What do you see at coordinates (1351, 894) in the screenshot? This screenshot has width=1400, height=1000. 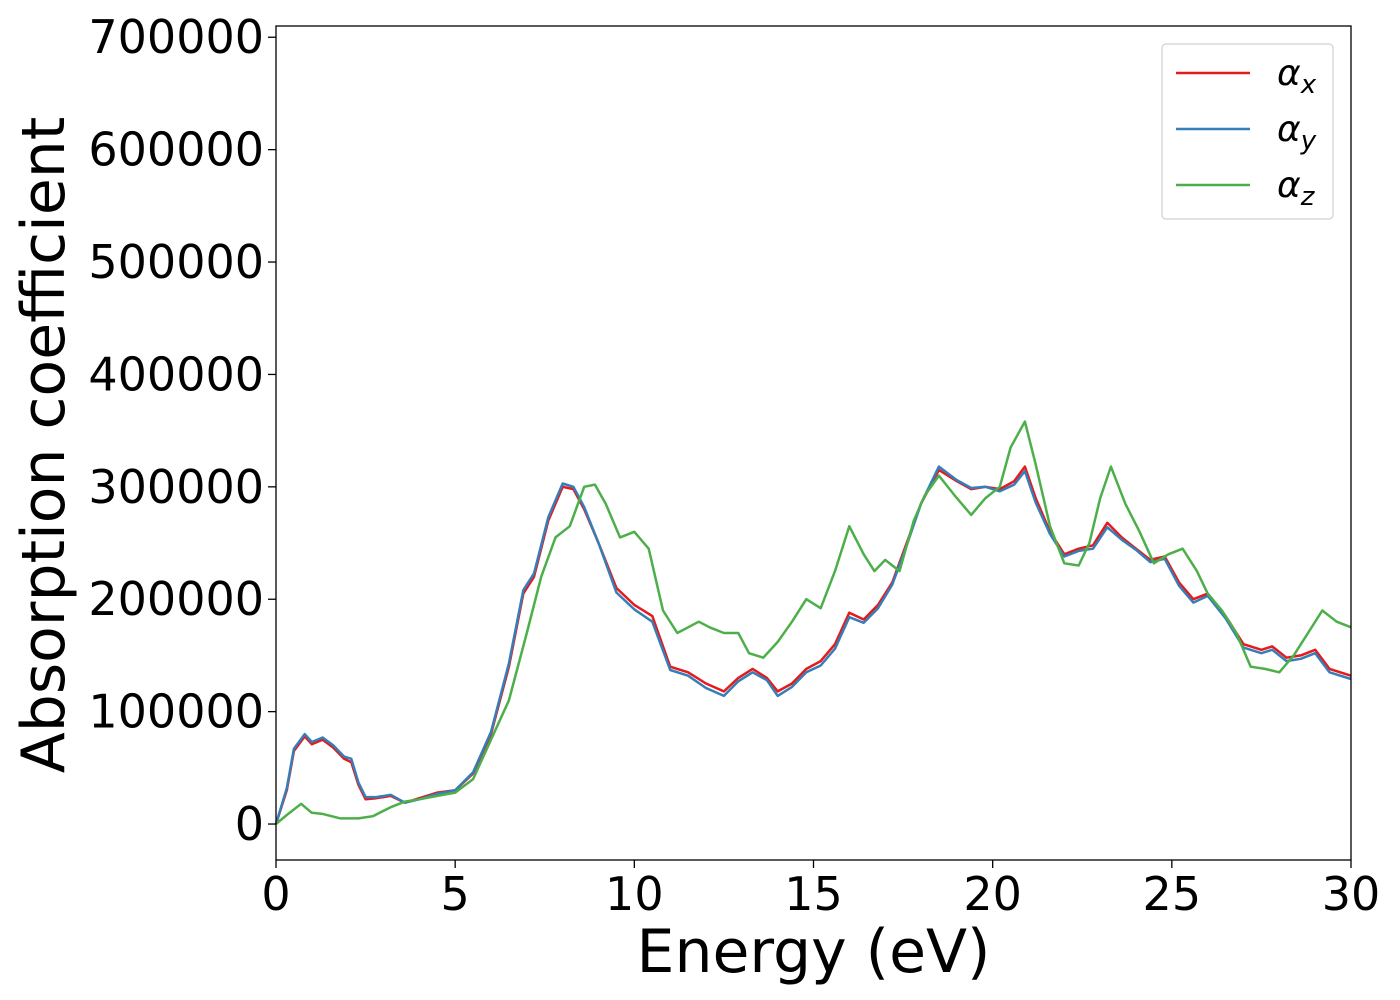 I see `x-tick-label: 30` at bounding box center [1351, 894].